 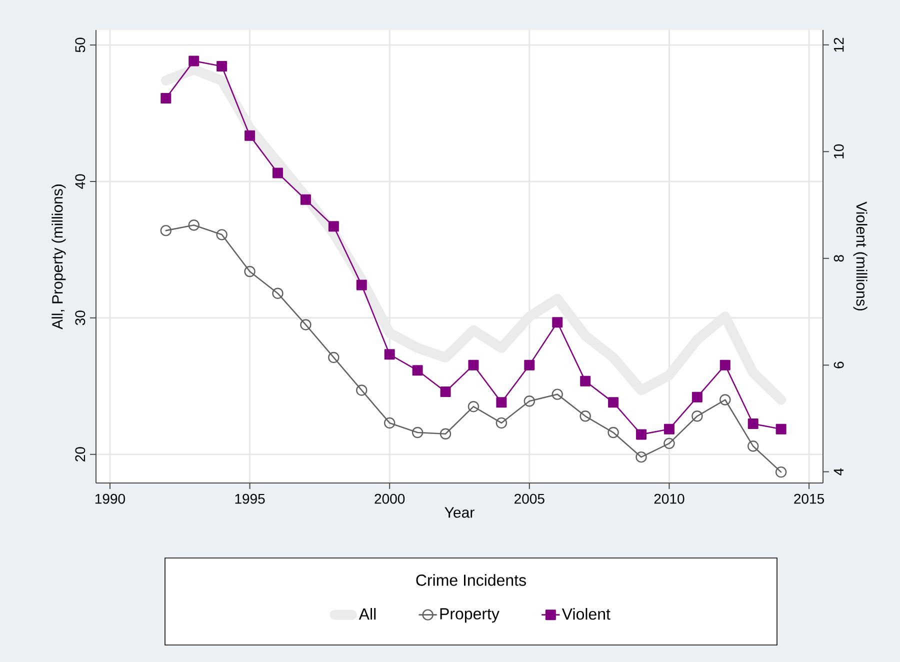 I want to click on legend-label: Property, so click(x=470, y=615).